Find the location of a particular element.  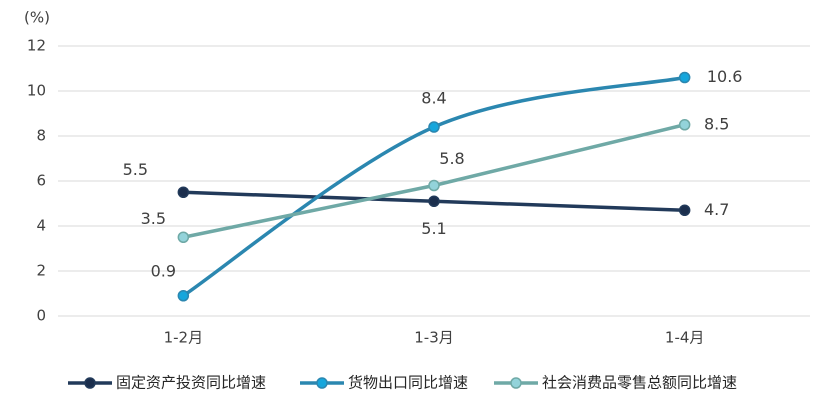

y-tick-label: 6 is located at coordinates (41, 181).